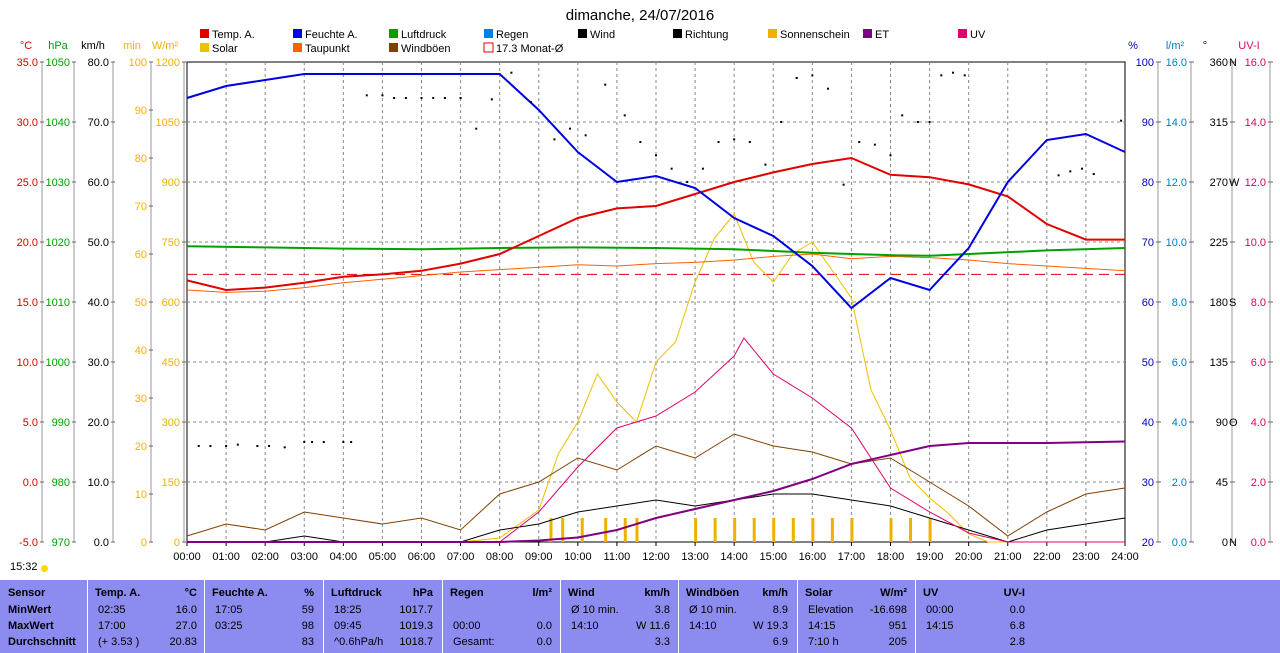 The image size is (1280, 653). Describe the element at coordinates (58, 123) in the screenshot. I see `left-axis-tick-label: 1040` at that location.